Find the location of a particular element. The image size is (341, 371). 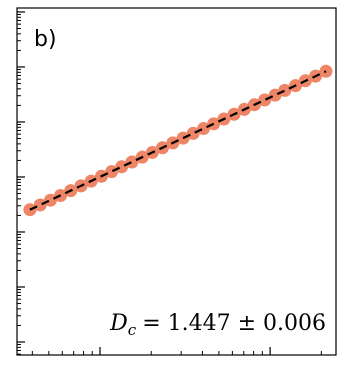

annotation: Dc = 1.447 ± 0.006 is located at coordinates (217, 325).